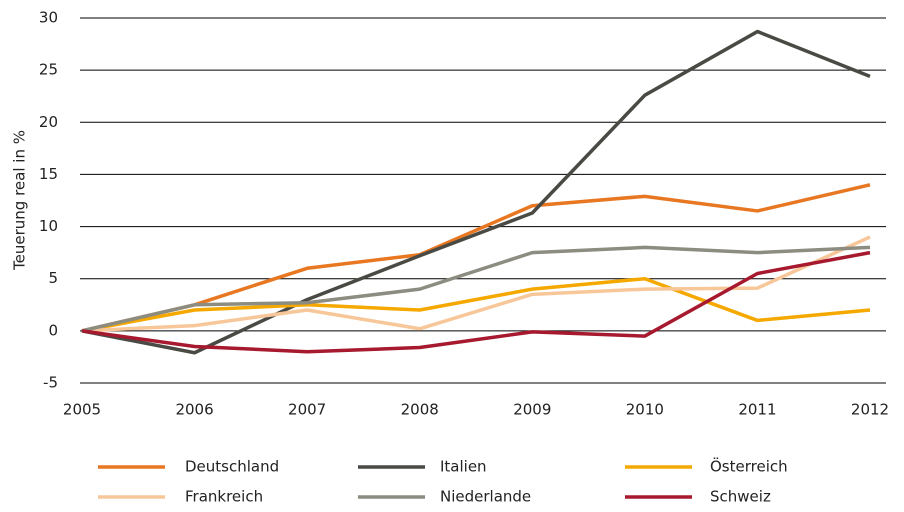  I want to click on legend-label: Italien, so click(463, 467).